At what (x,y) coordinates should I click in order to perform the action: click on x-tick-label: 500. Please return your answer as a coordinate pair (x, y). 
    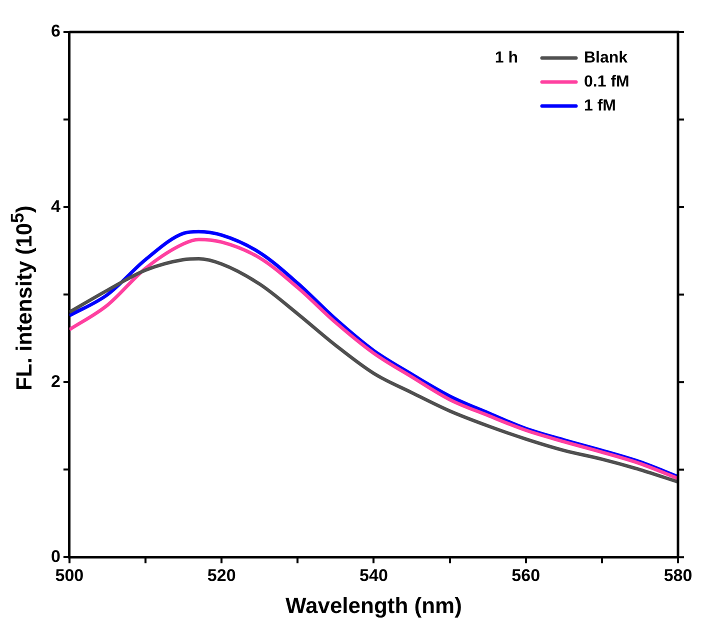
    Looking at the image, I should click on (69, 576).